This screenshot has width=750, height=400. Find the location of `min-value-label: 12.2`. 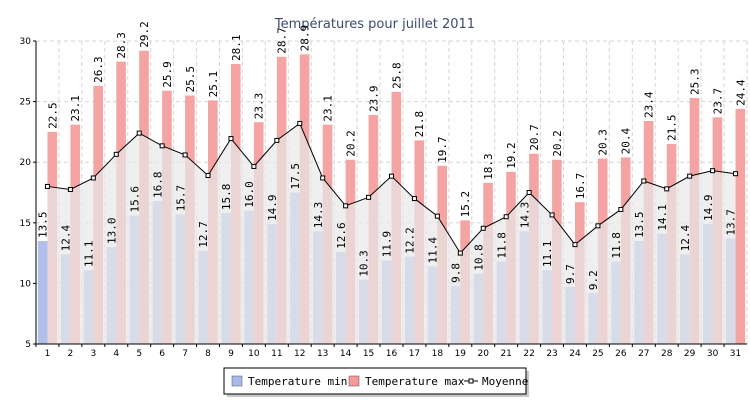

min-value-label: 12.2 is located at coordinates (410, 240).